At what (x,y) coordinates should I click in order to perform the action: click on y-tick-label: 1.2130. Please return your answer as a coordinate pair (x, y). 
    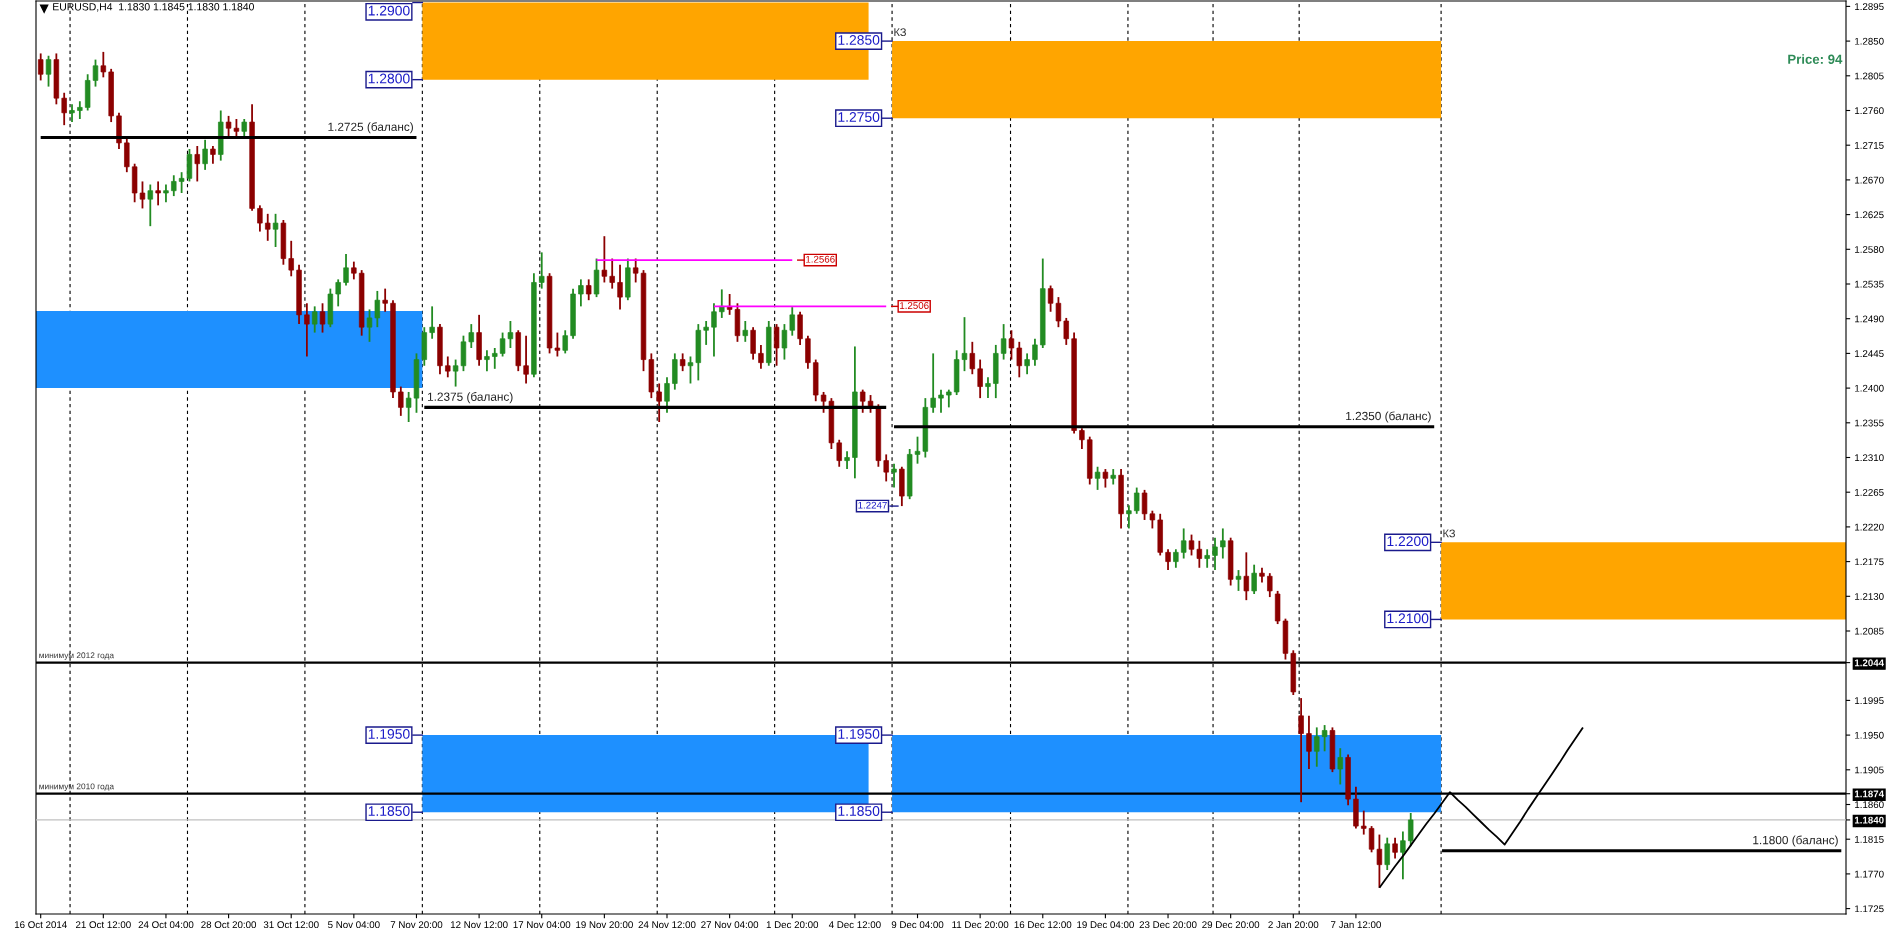
    Looking at the image, I should click on (1869, 596).